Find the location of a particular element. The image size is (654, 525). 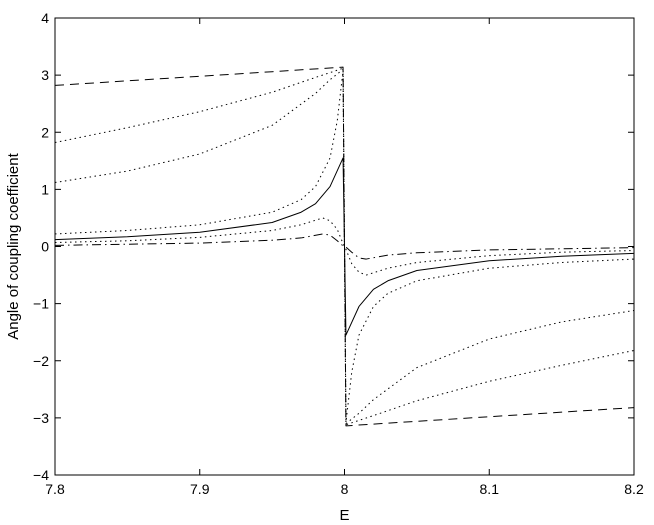

x-tick-label: 7.9 is located at coordinates (200, 489).